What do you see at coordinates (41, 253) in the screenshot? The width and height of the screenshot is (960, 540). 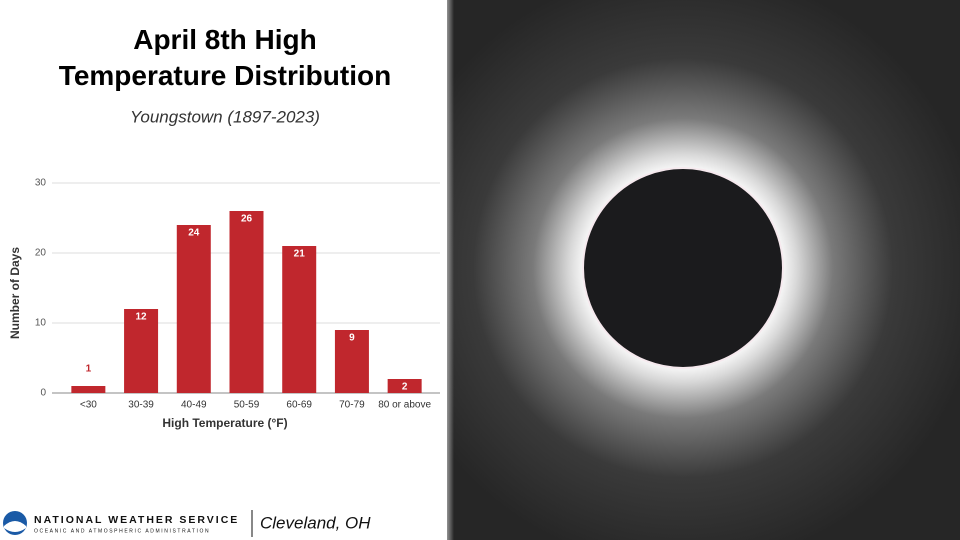 I see `y-tick-label: 20` at bounding box center [41, 253].